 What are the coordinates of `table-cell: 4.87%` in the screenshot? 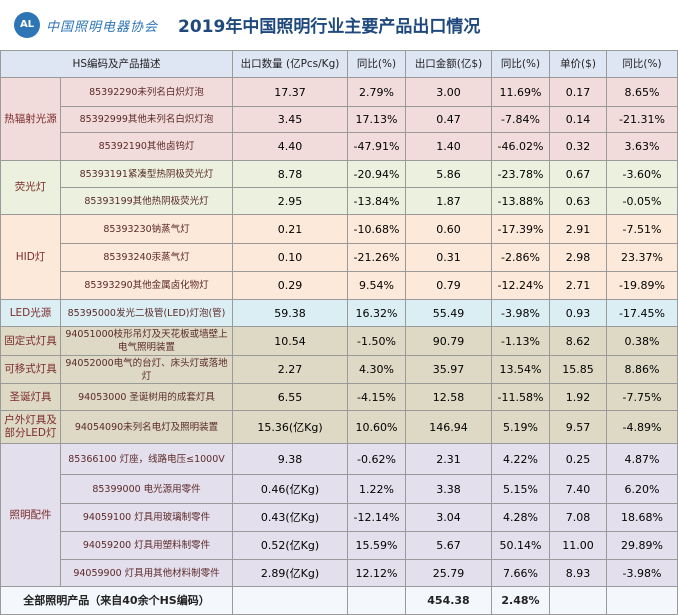 It's located at (642, 459).